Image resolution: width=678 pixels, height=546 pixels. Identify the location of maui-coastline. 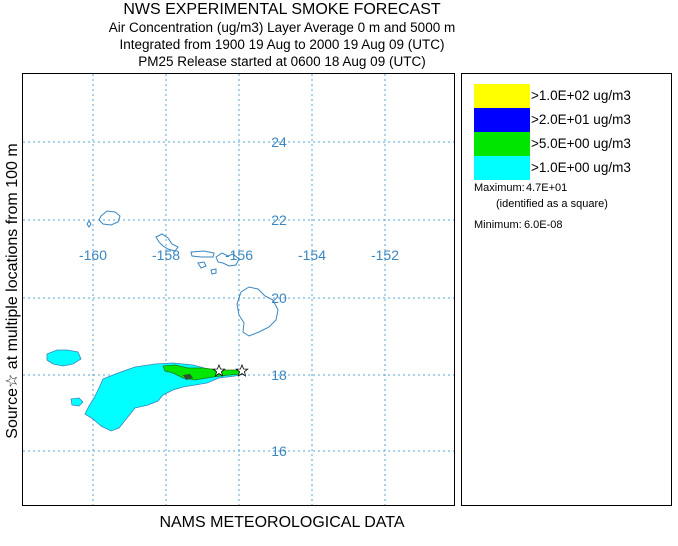
(227, 259).